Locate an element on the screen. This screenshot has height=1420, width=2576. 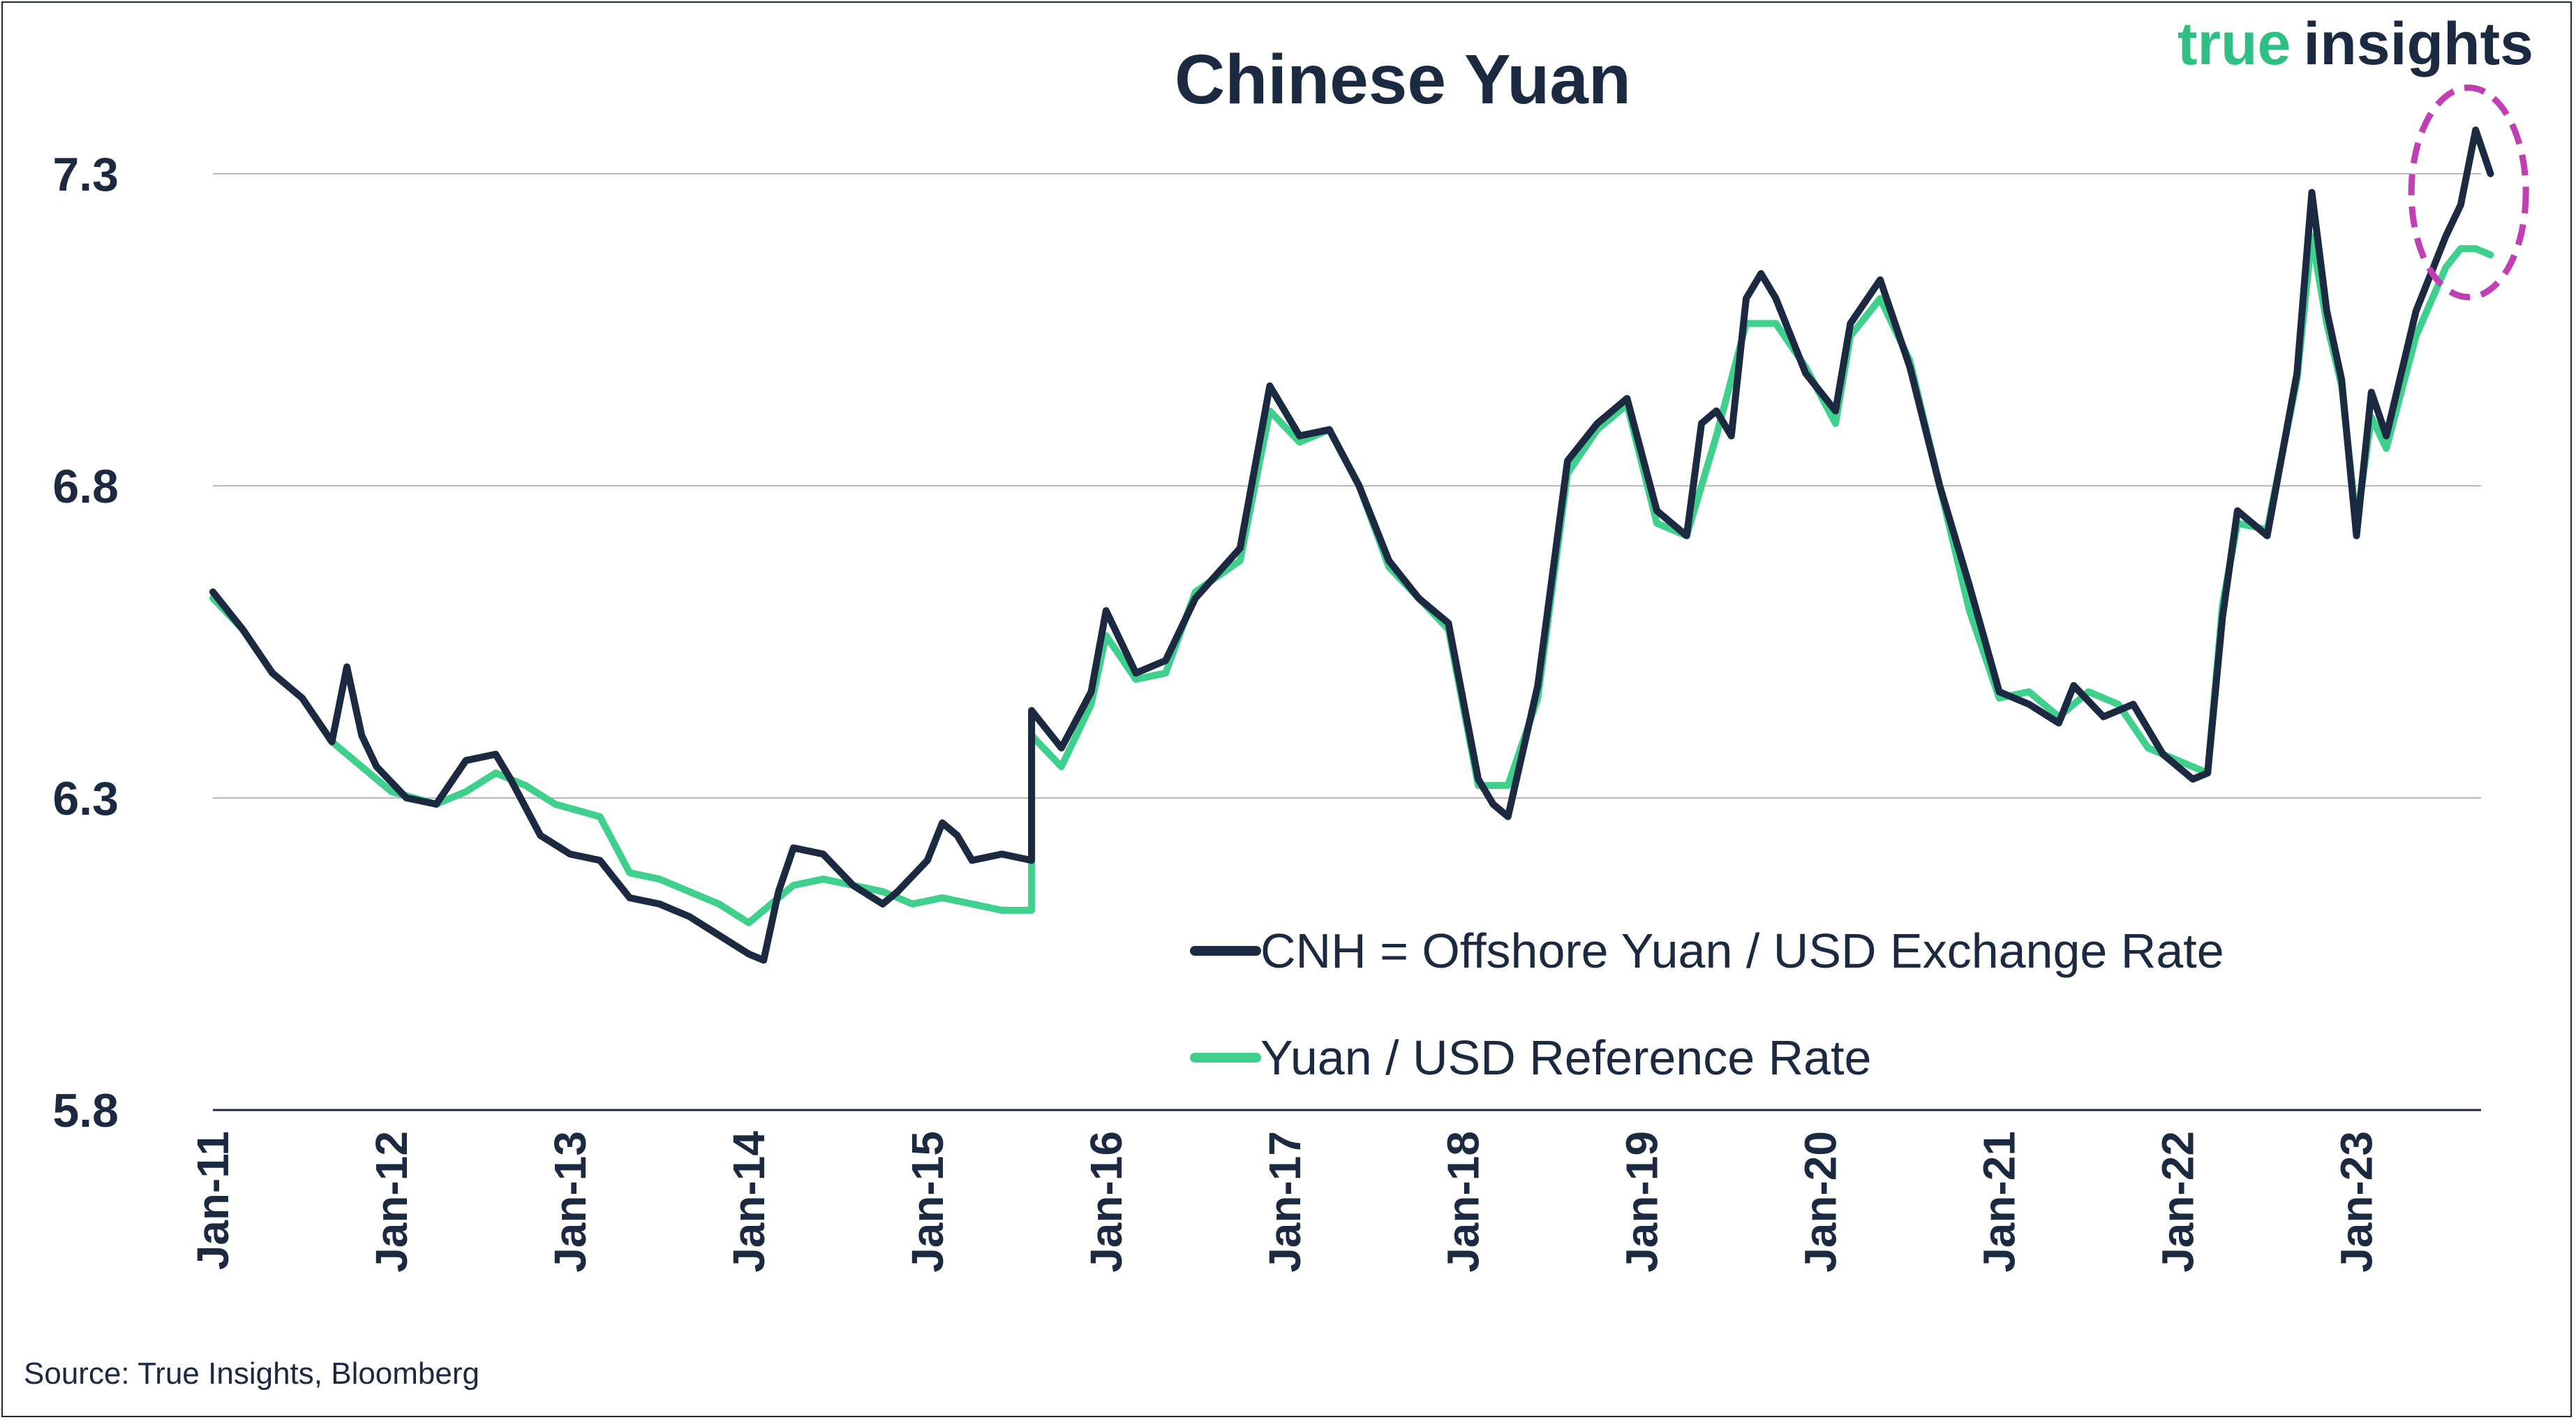
legend-label: Yuan / USD Reference Rate is located at coordinates (1565, 1057).